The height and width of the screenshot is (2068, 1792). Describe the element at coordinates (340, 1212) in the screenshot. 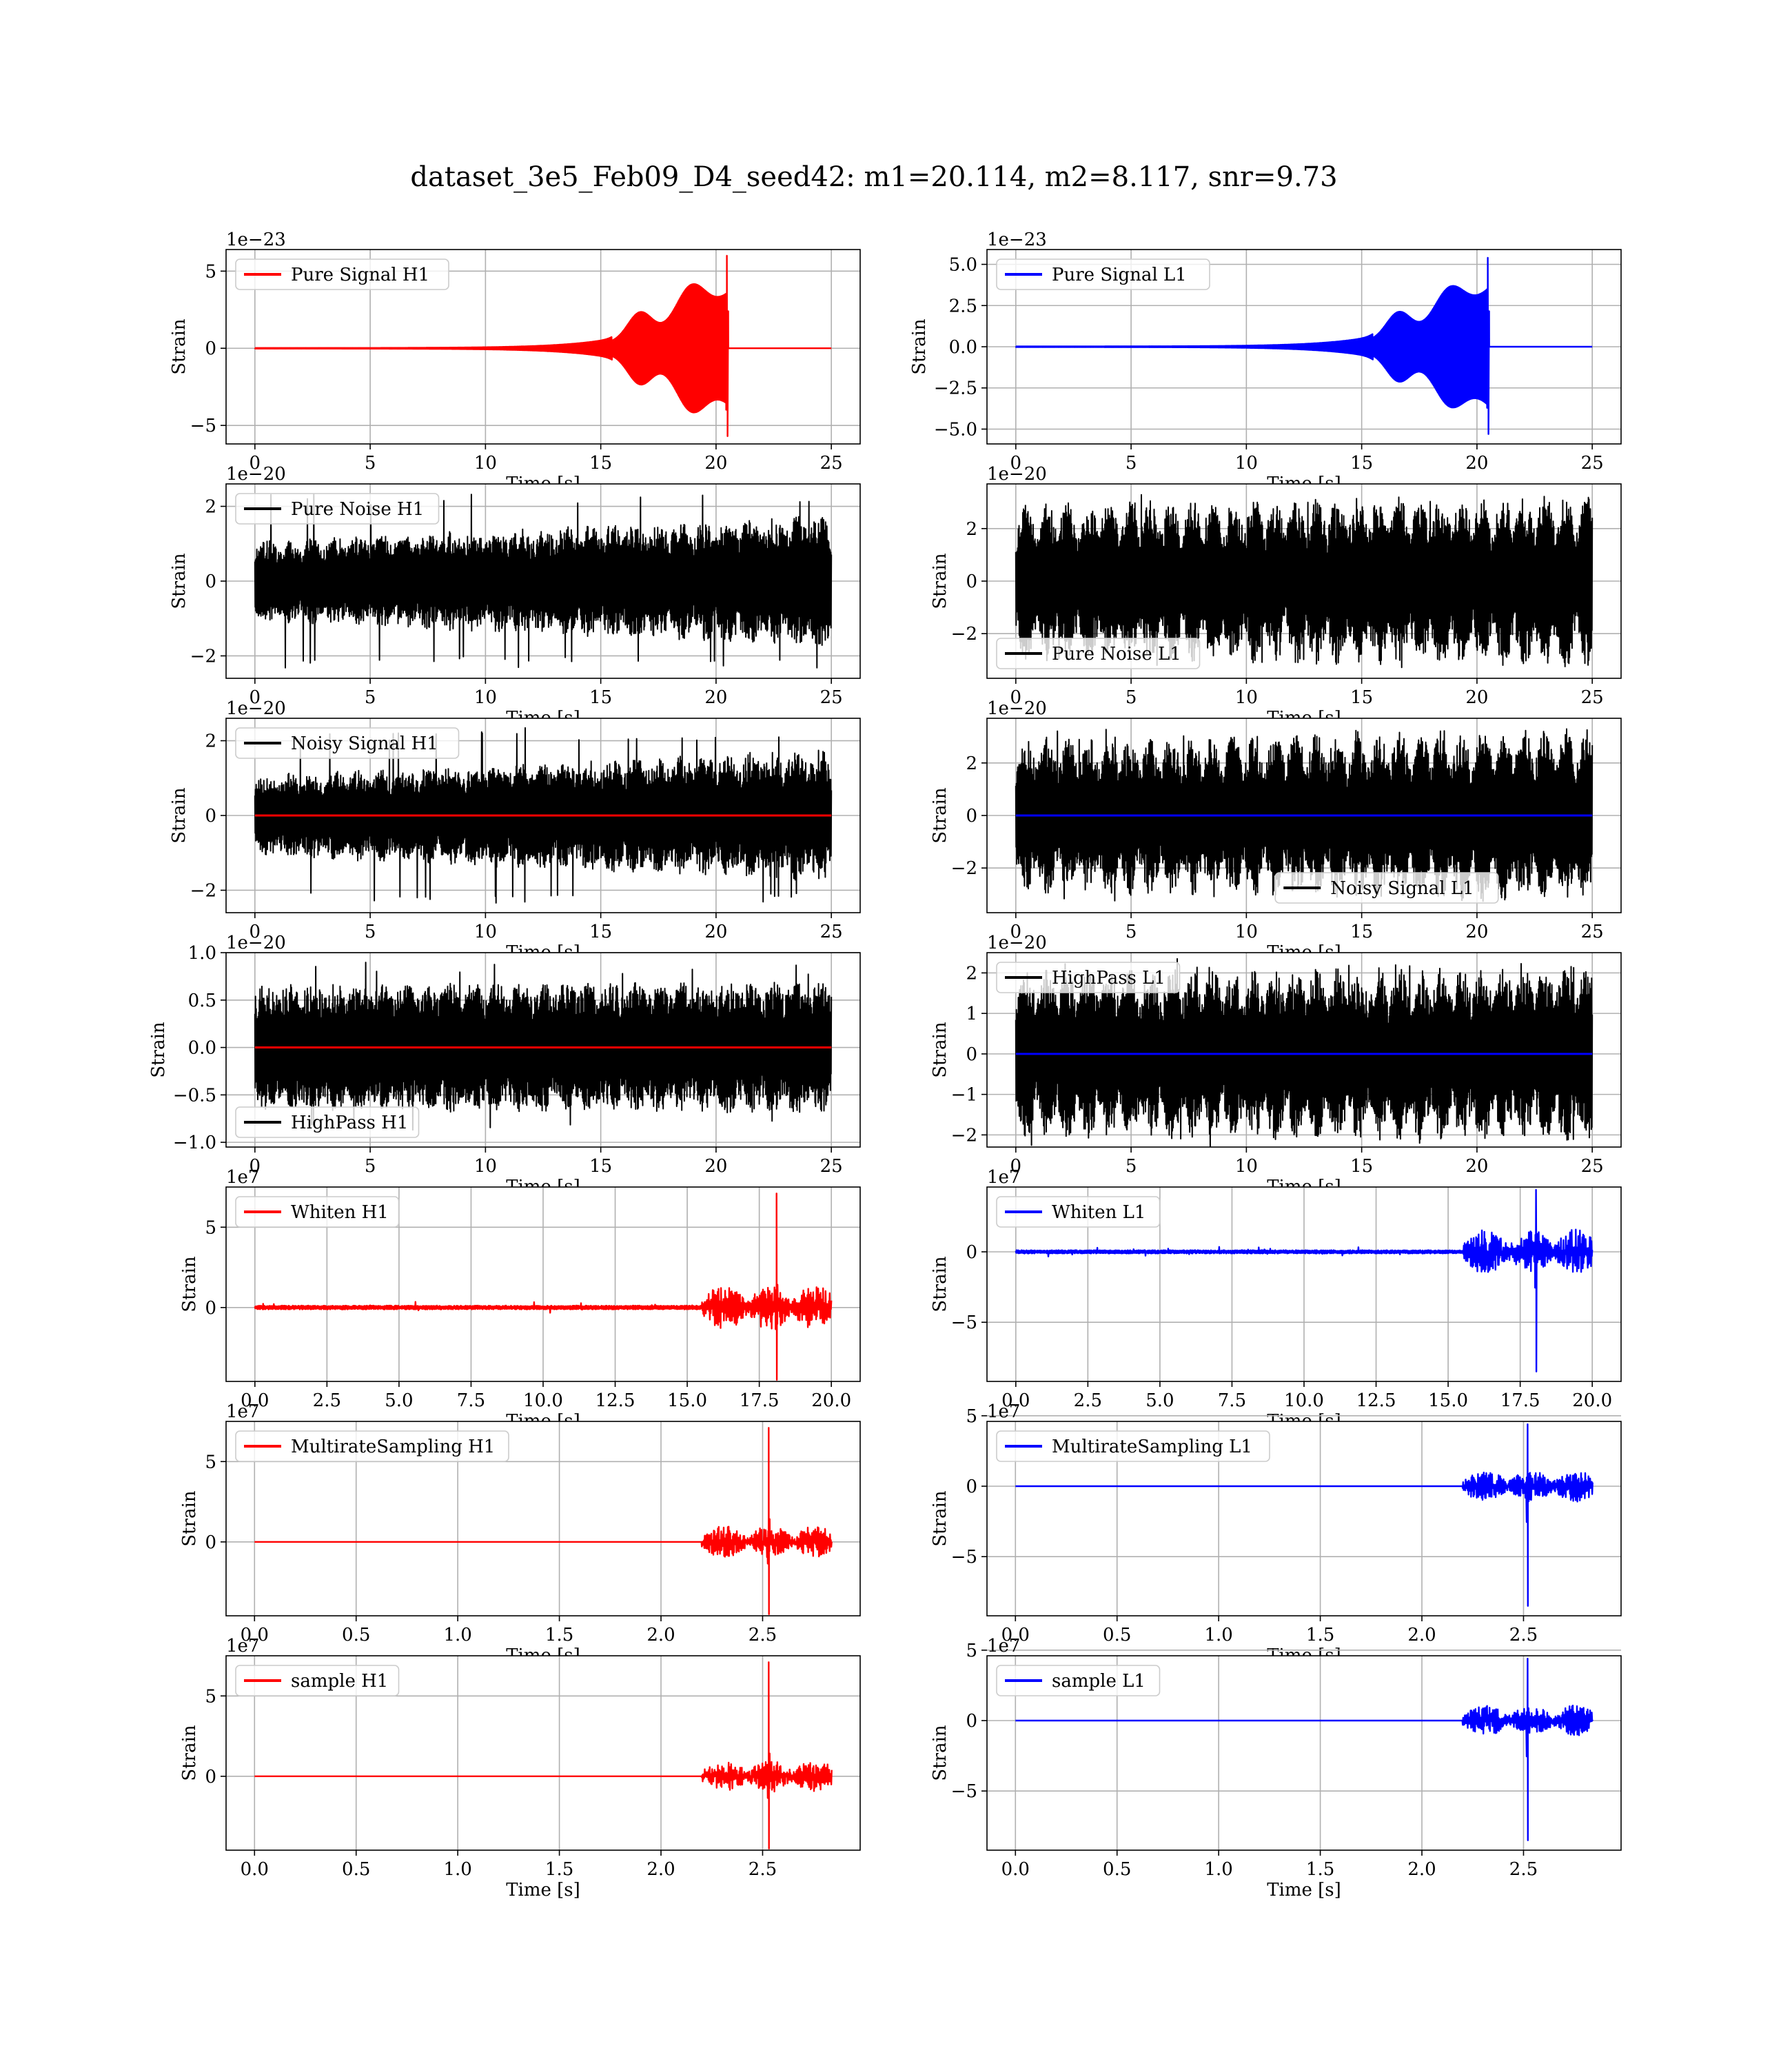

I see `legend-label: Whiten H1` at that location.